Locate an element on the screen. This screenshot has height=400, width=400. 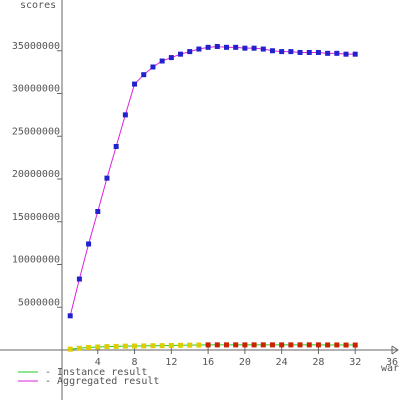
y-tick-label: 35000000 is located at coordinates (36, 46).